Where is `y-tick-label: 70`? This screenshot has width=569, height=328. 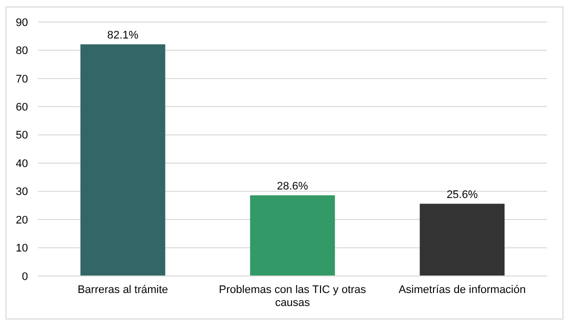 y-tick-label: 70 is located at coordinates (22, 79).